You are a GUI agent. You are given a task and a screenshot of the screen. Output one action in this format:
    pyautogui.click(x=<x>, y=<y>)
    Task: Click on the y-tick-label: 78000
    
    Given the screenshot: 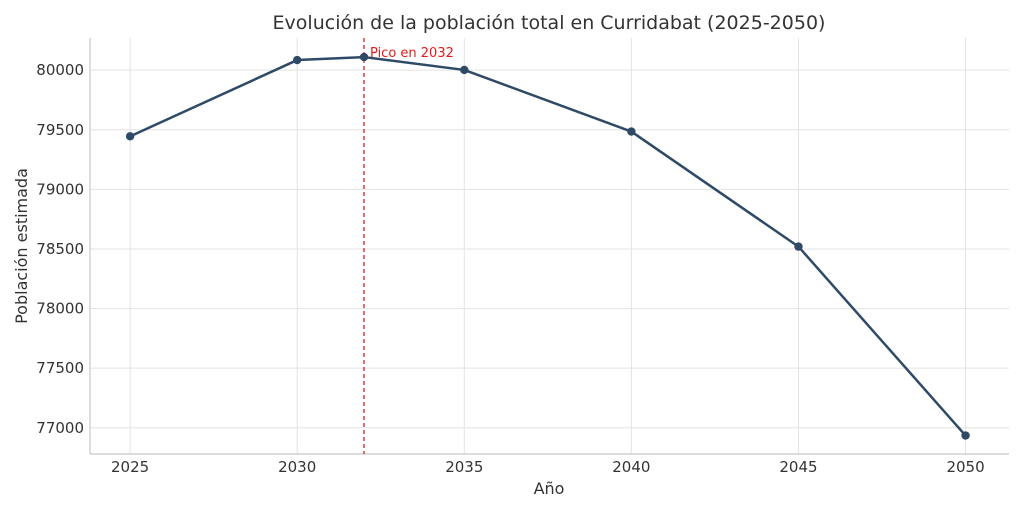 What is the action you would take?
    pyautogui.click(x=60, y=309)
    